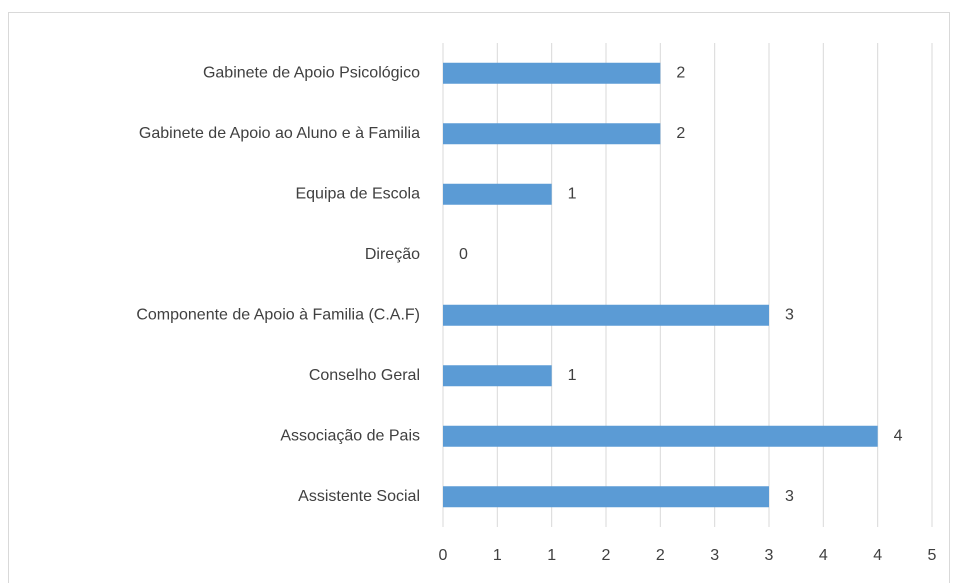 This screenshot has width=957, height=583. I want to click on y-tick-label: Conselho Geral, so click(364, 375).